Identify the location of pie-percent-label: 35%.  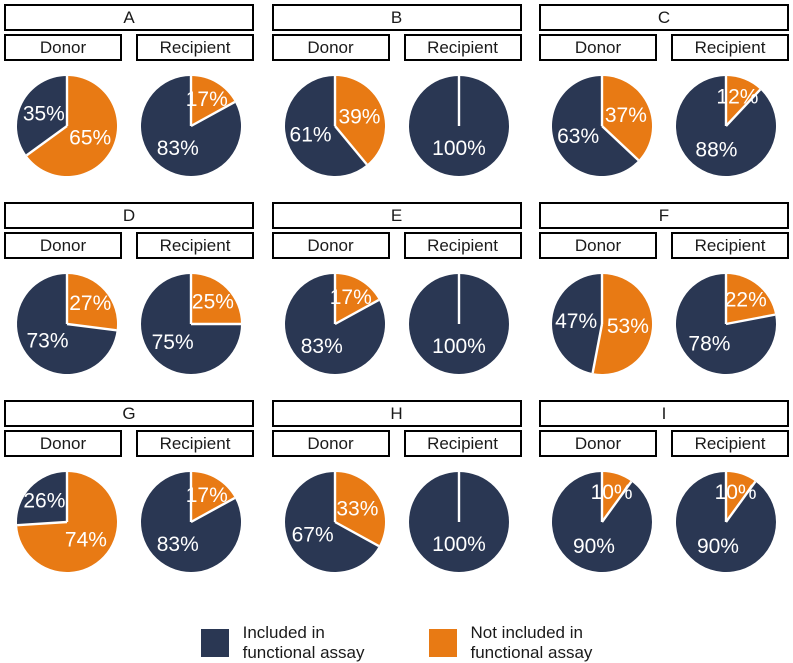
(44, 114).